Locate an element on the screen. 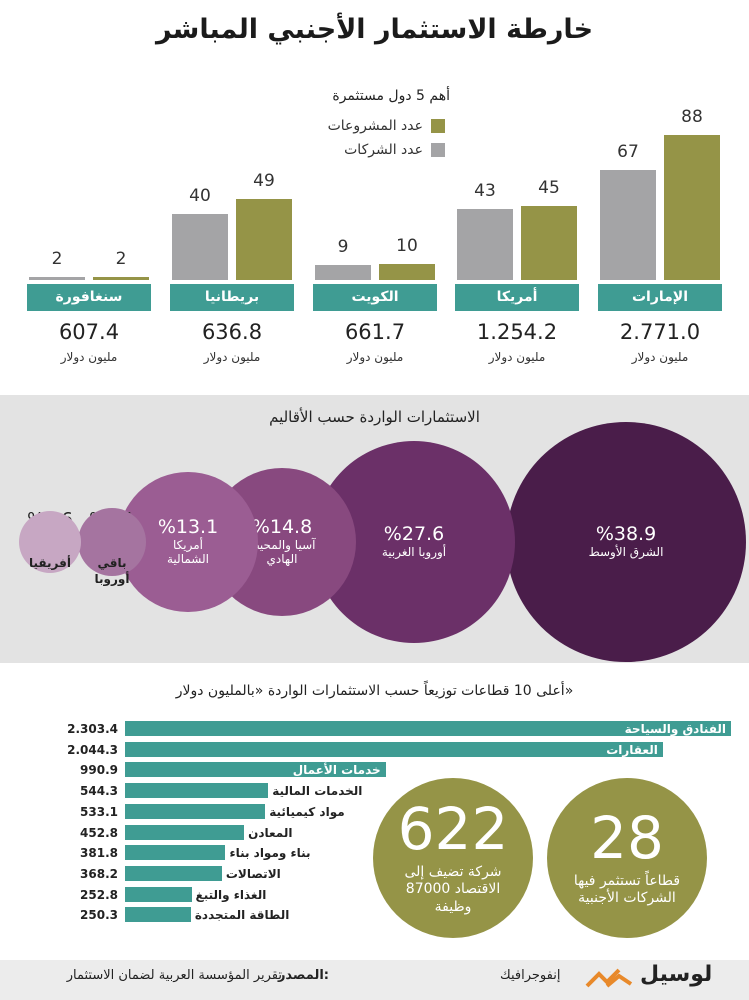 This screenshot has width=749, height=1000. sector-value: 381.8 is located at coordinates (99, 853).